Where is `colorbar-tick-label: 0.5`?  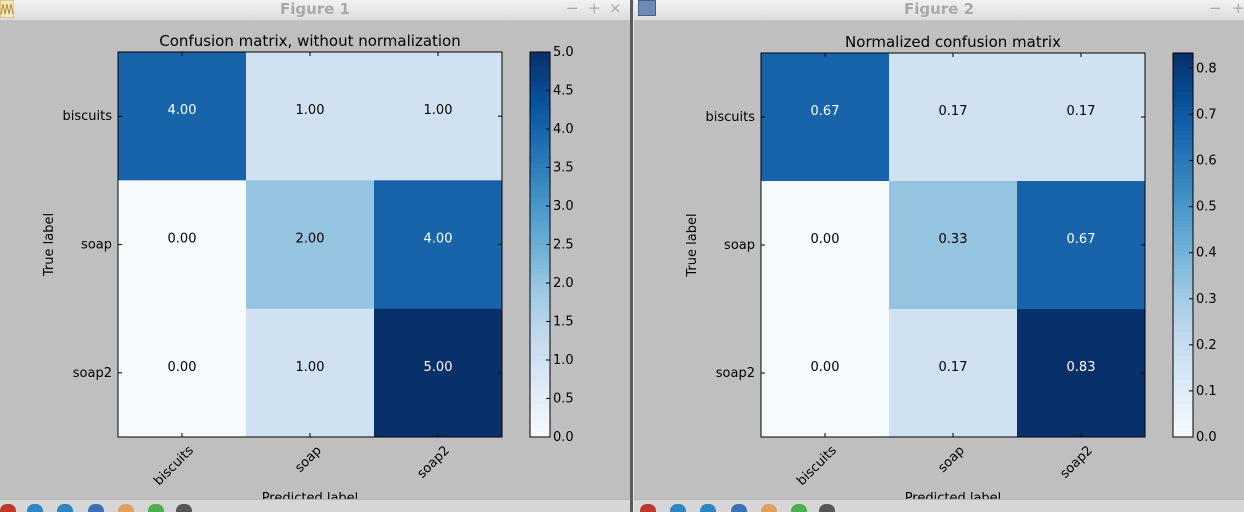
colorbar-tick-label: 0.5 is located at coordinates (563, 399).